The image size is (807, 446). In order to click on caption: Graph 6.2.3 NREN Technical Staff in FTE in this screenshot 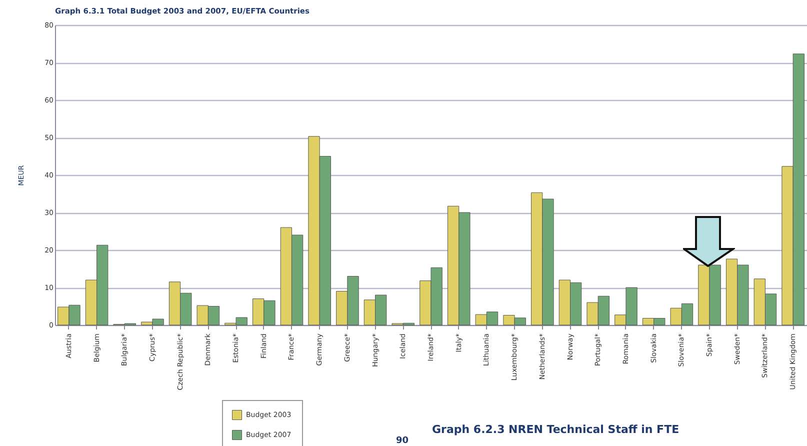, I will do `click(556, 429)`.